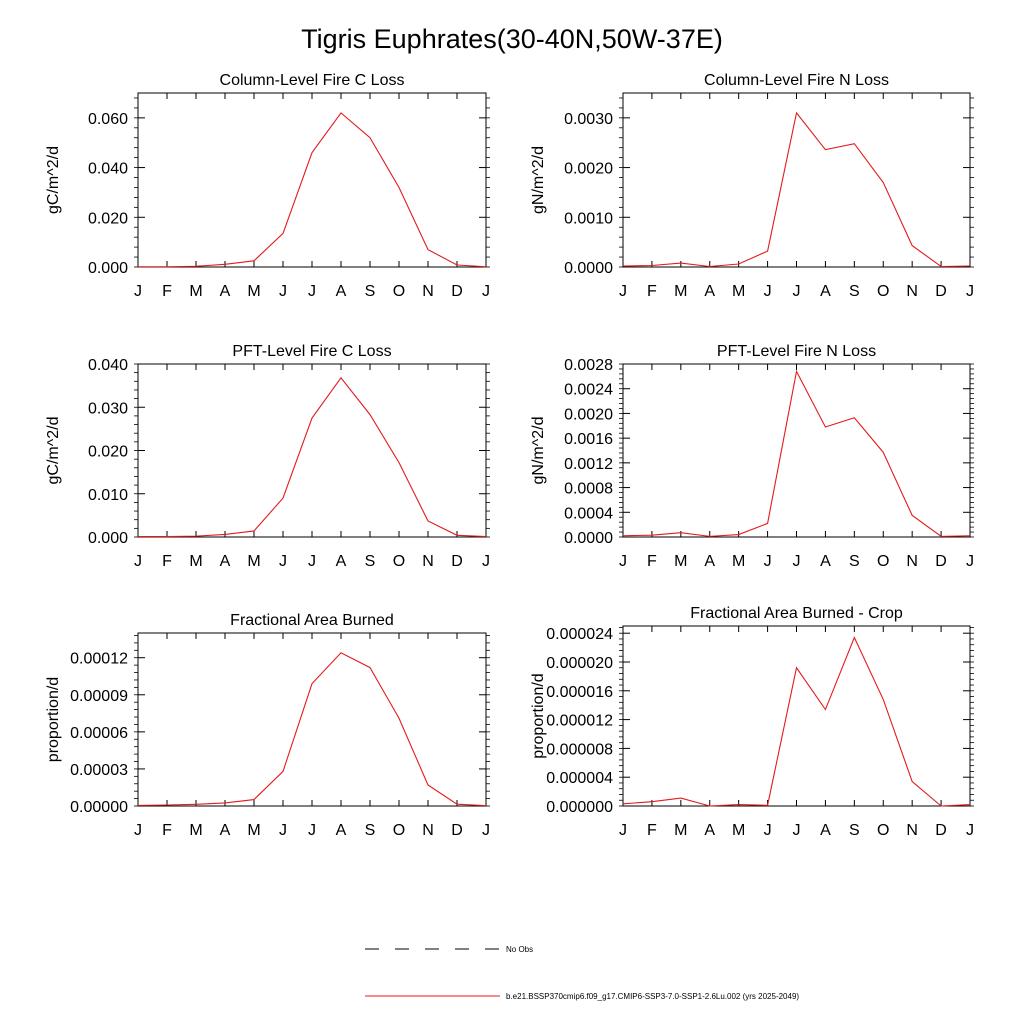  Describe the element at coordinates (588, 464) in the screenshot. I see `y-tick-label: 0.0012` at that location.